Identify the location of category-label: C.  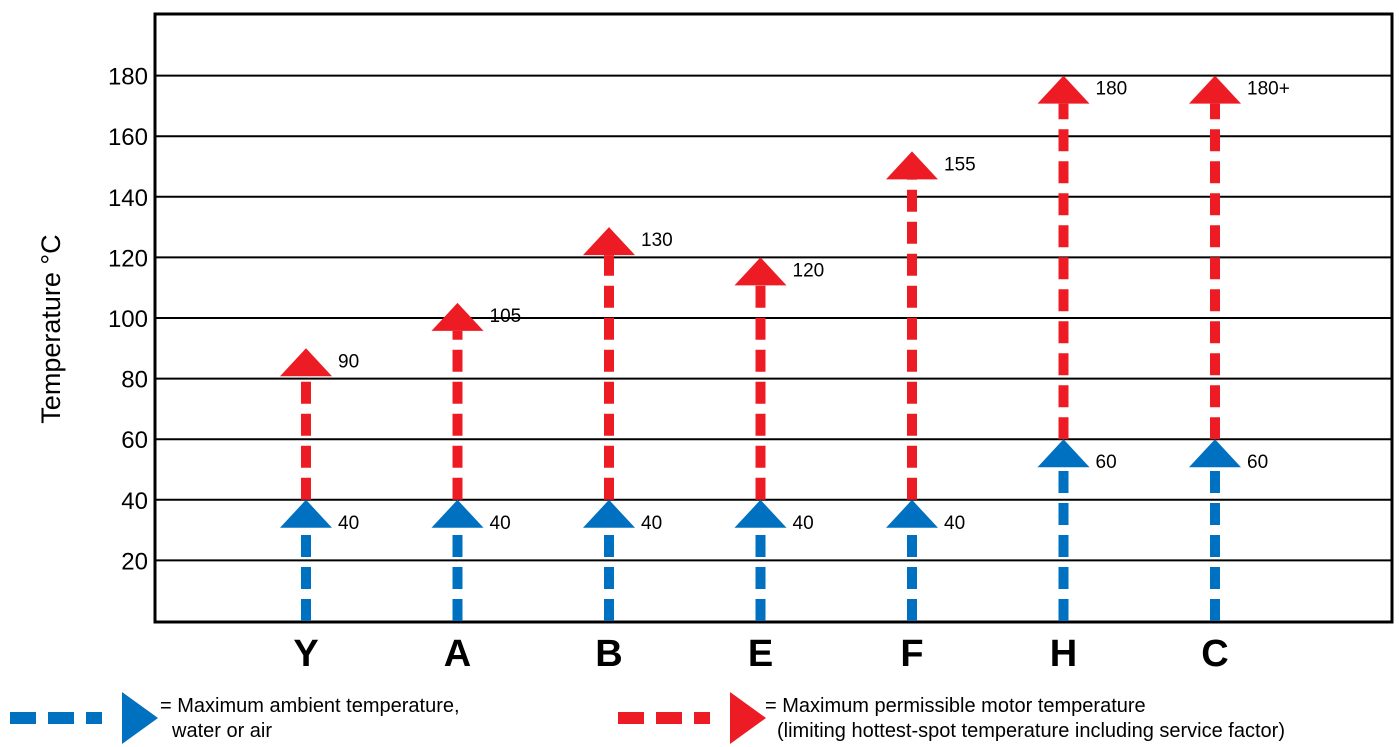
(1214, 654).